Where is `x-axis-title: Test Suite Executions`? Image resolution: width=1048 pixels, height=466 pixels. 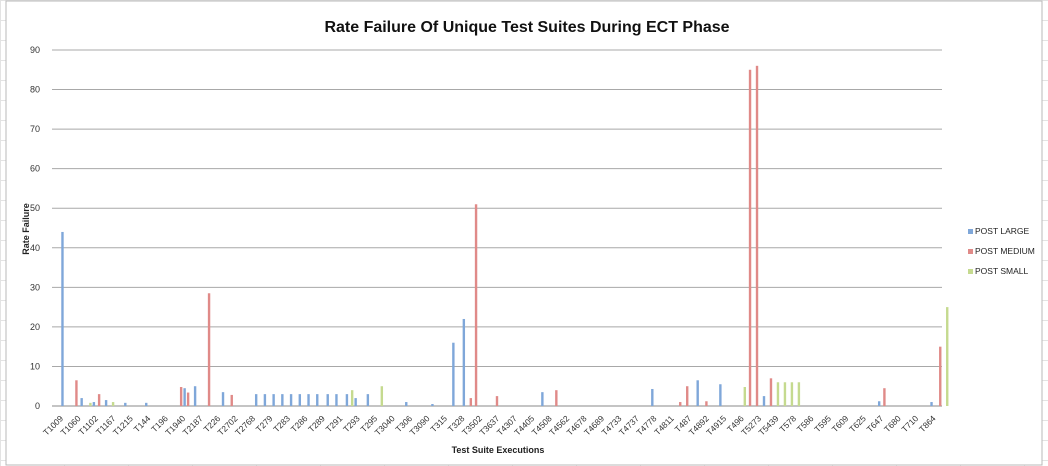
x-axis-title: Test Suite Executions is located at coordinates (498, 450).